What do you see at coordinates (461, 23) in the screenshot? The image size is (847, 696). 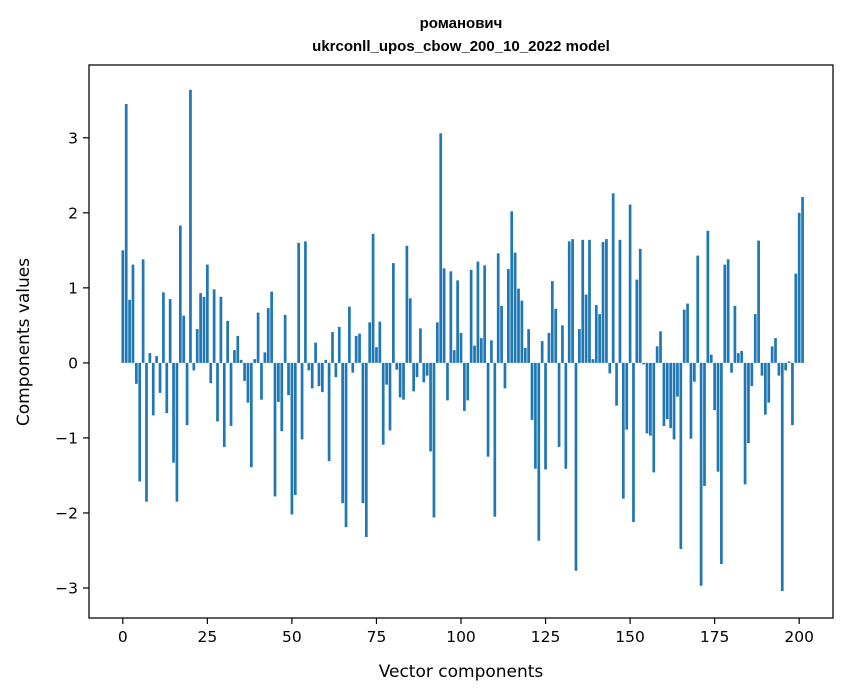 I see `chart-title-line1: романович` at bounding box center [461, 23].